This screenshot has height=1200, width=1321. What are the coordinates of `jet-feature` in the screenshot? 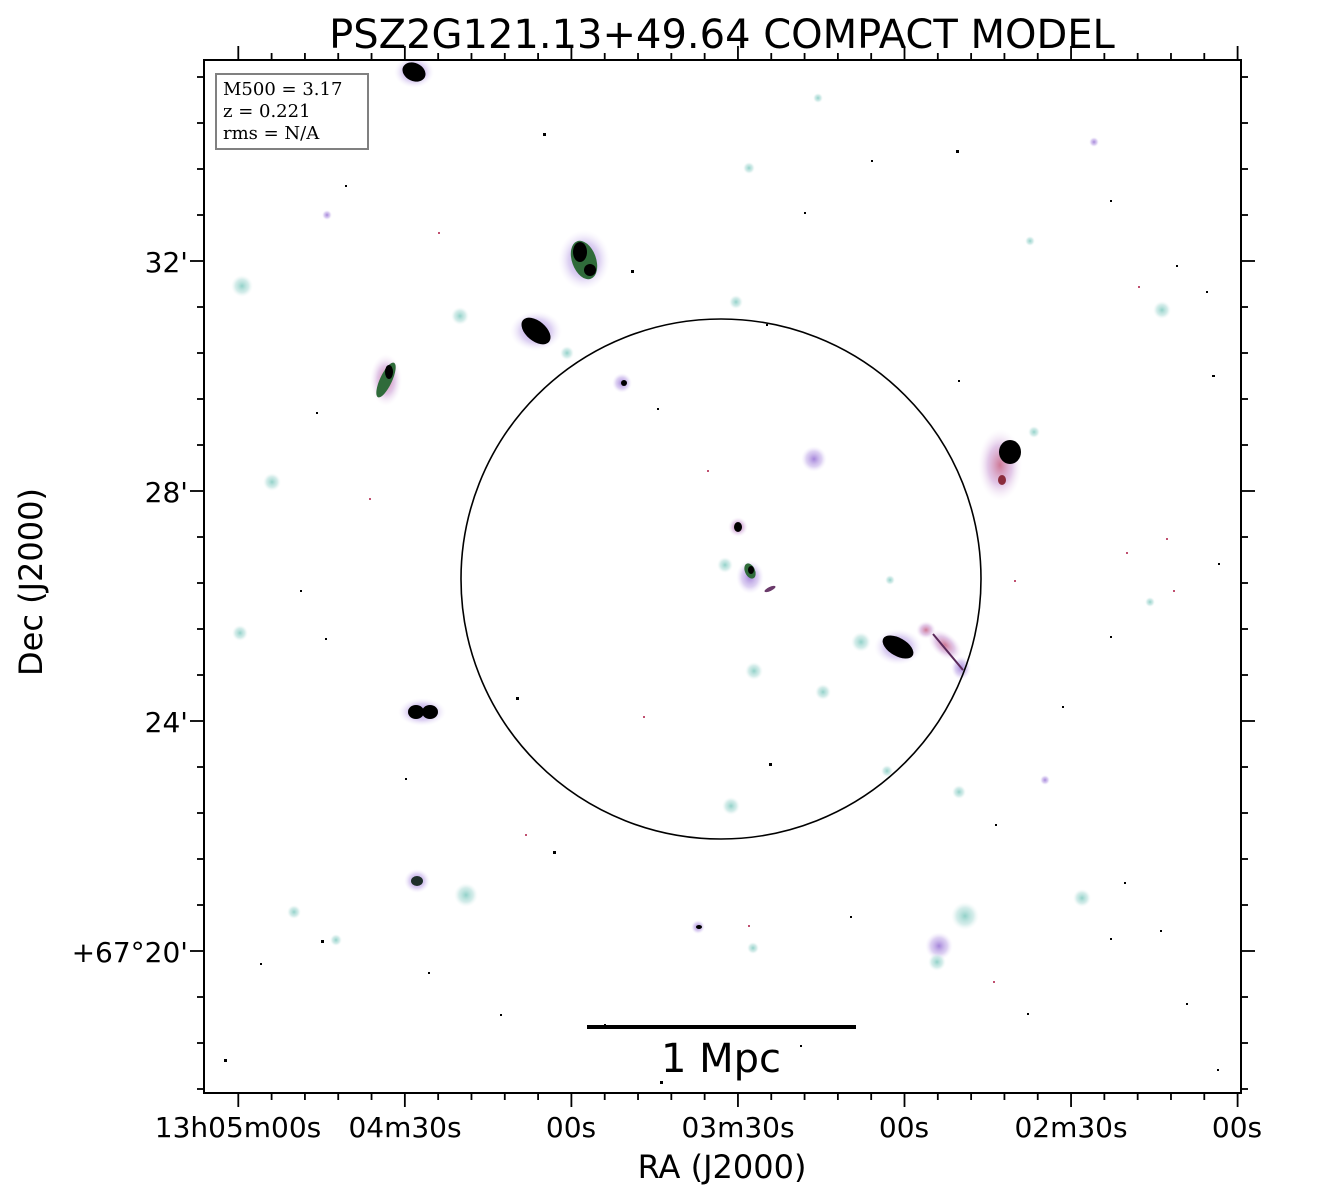 It's located at (948, 652).